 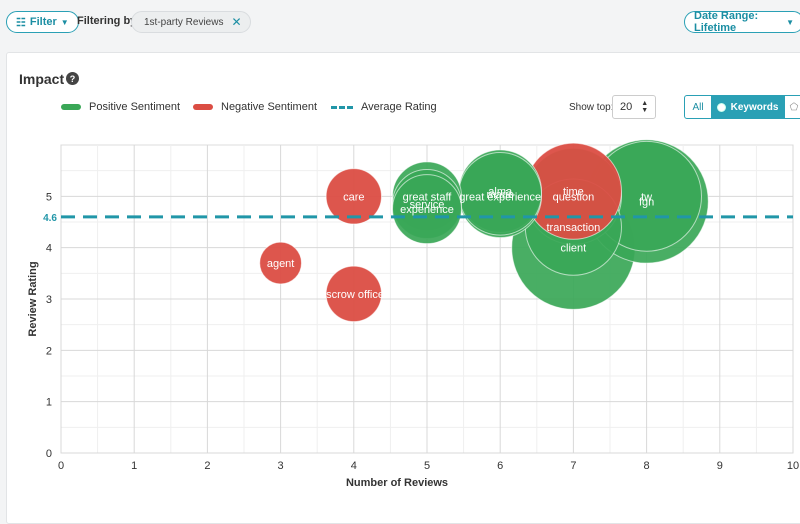 I want to click on filter-chip: 1st-party Reviews ✕, so click(x=191, y=22).